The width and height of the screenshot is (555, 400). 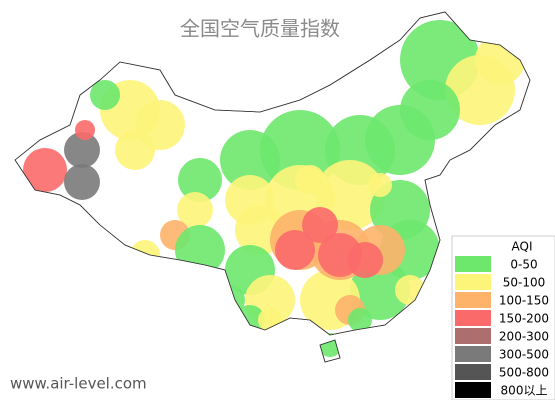 What do you see at coordinates (523, 265) in the screenshot?
I see `legend-label: 0-50` at bounding box center [523, 265].